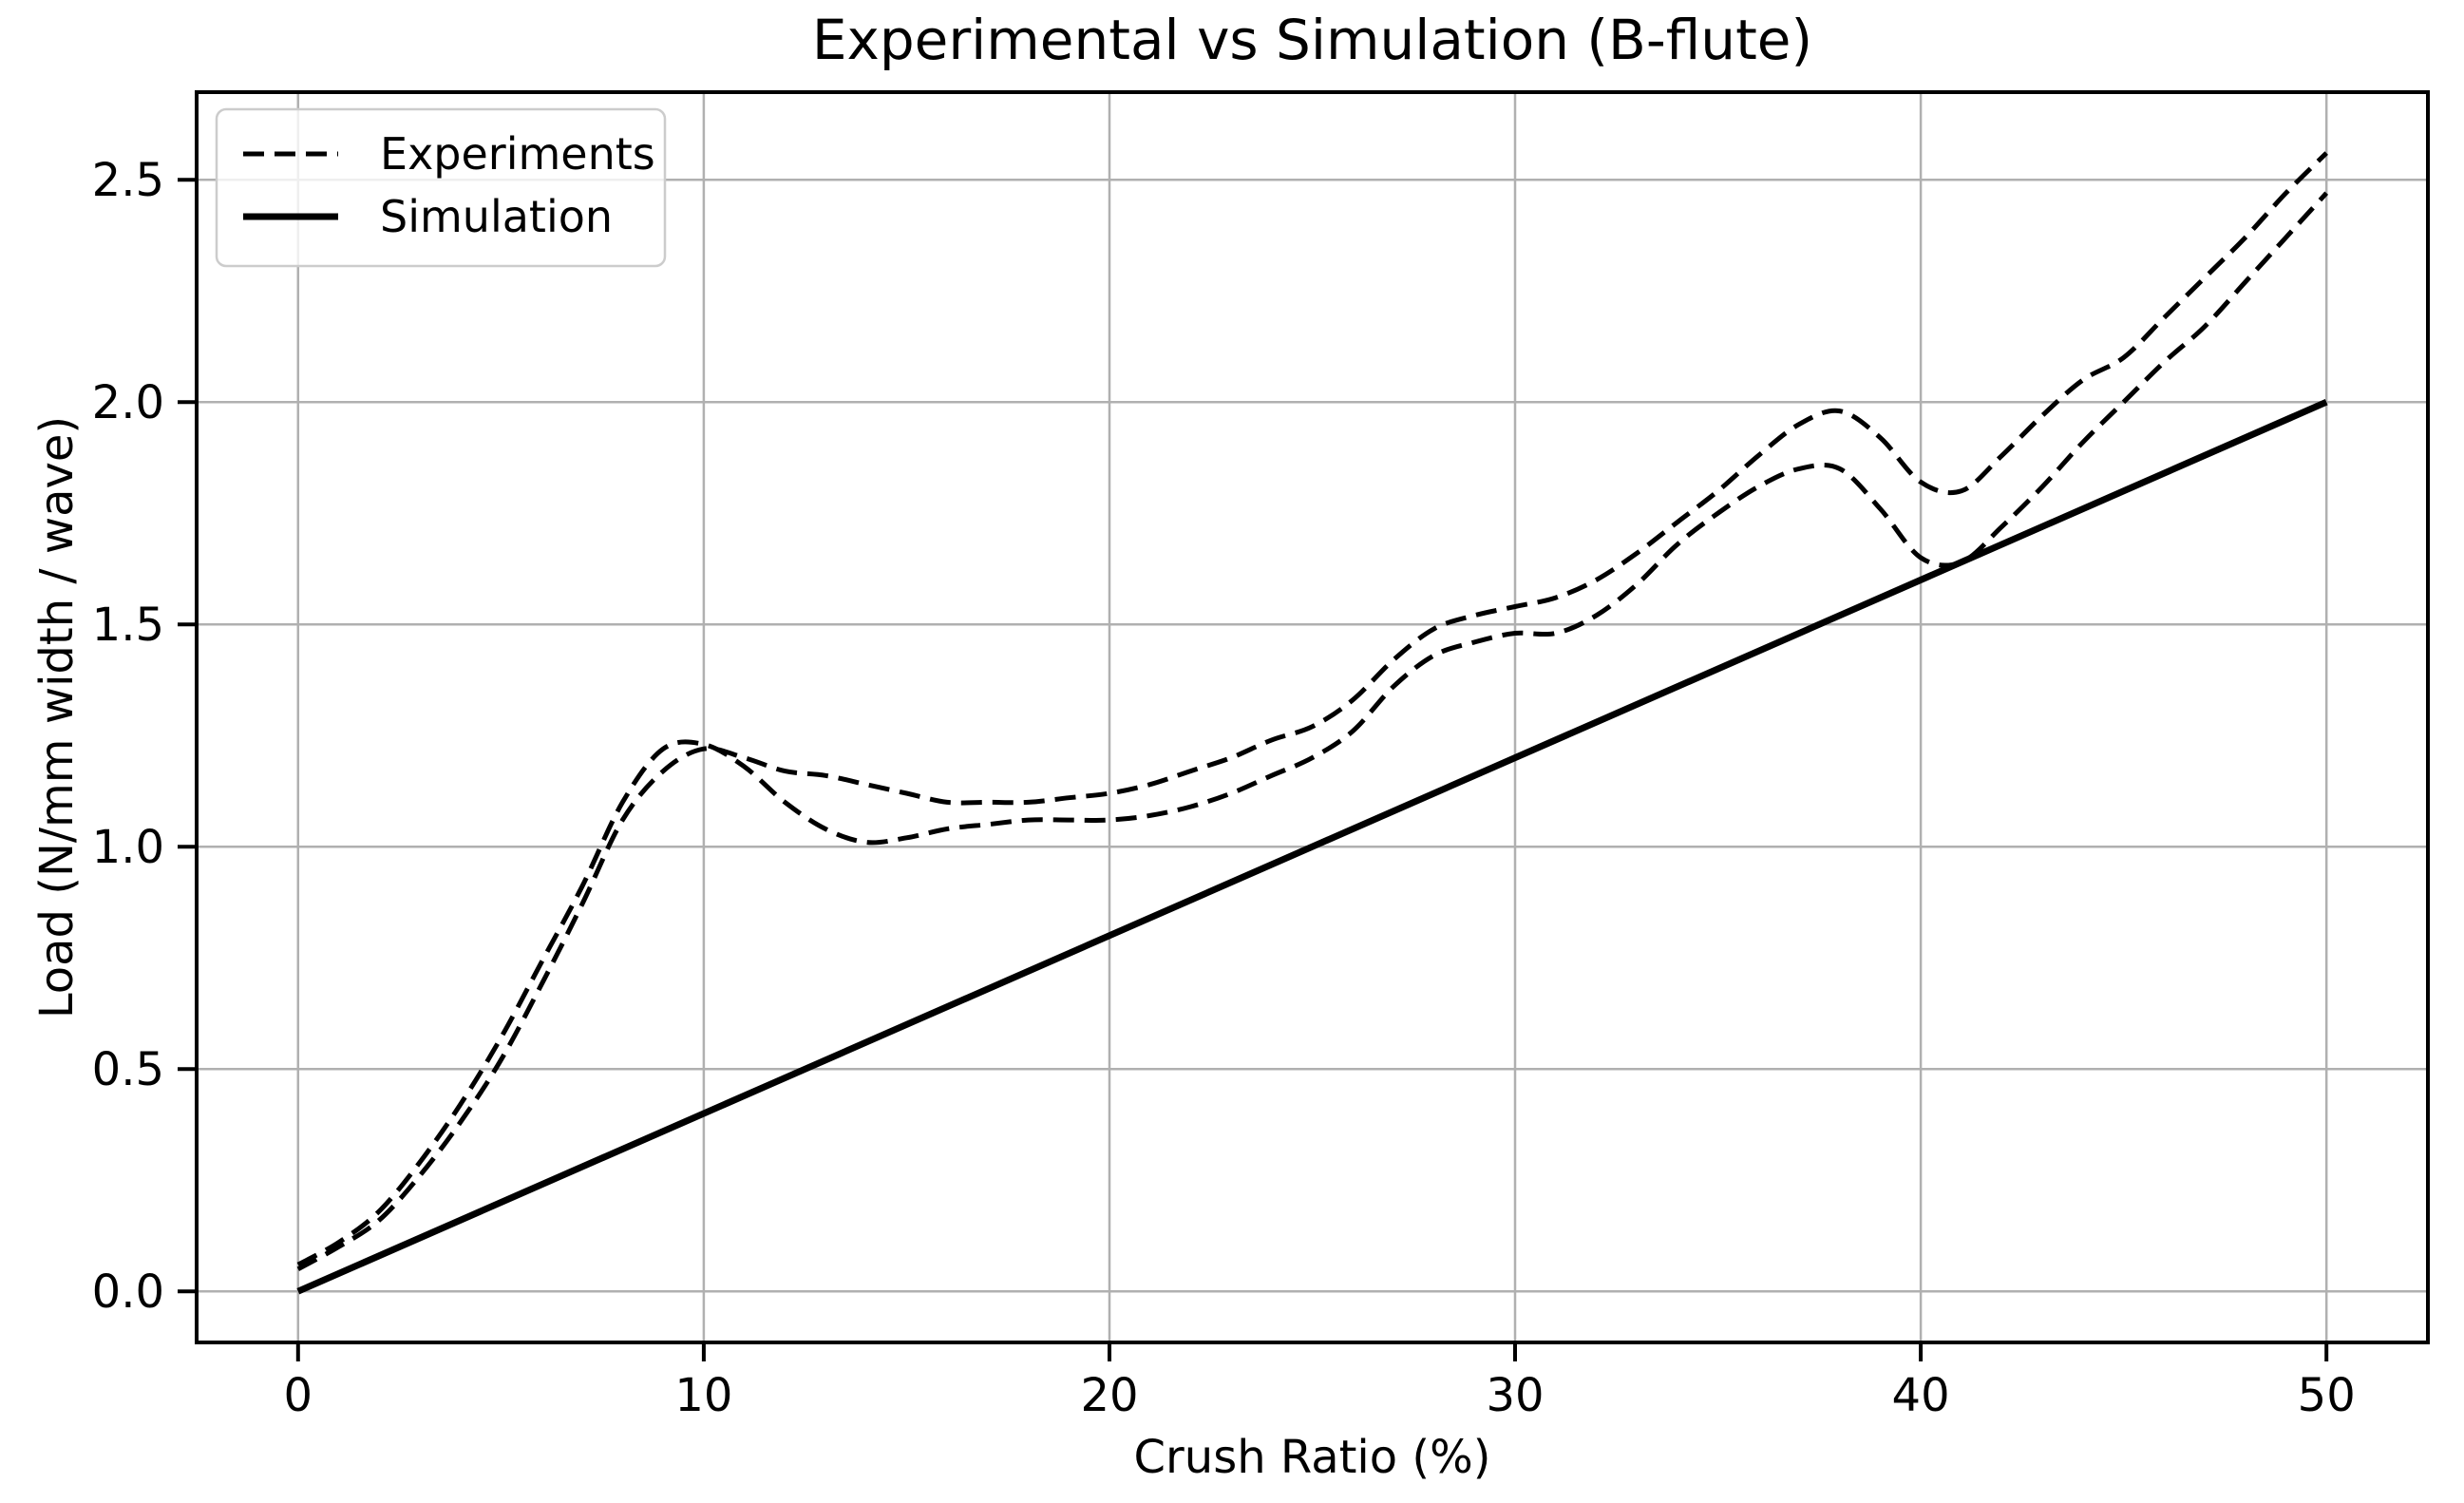 This screenshot has width=2464, height=1503. What do you see at coordinates (2327, 1395) in the screenshot?
I see `x-tick-label: 50` at bounding box center [2327, 1395].